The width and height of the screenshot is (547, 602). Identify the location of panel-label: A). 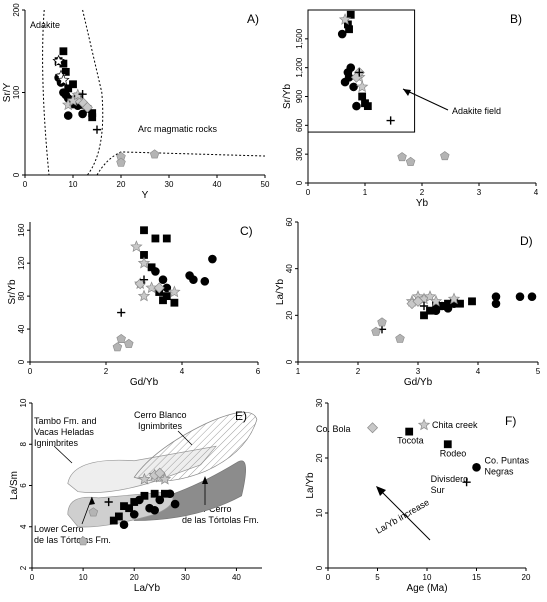
(253, 19).